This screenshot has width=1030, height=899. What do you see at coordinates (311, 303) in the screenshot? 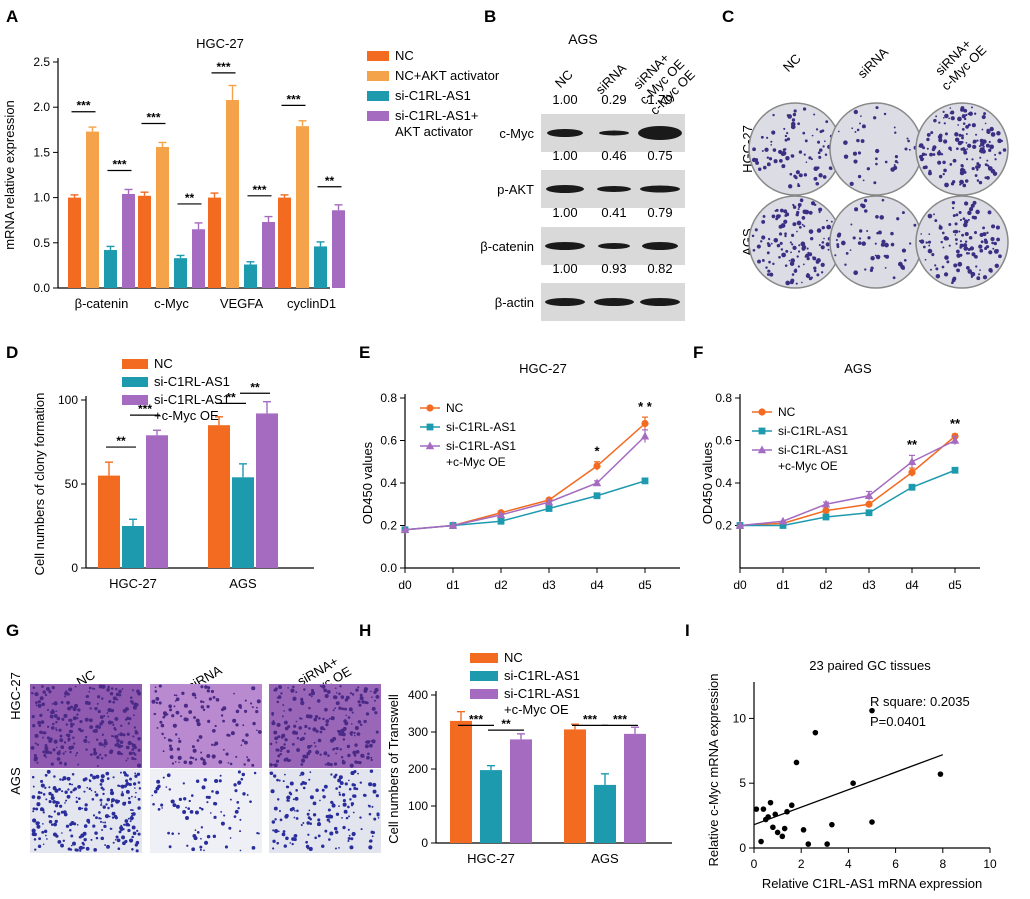
I see `x-category-label: cyclinD1` at bounding box center [311, 303].